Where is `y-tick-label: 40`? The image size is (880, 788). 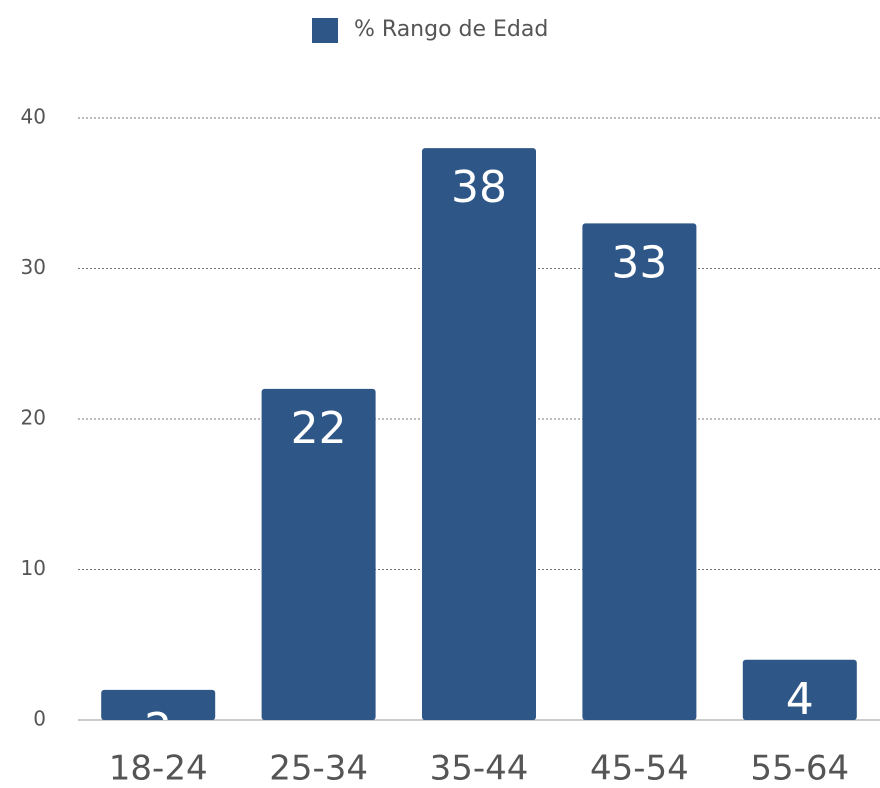 y-tick-label: 40 is located at coordinates (33, 117).